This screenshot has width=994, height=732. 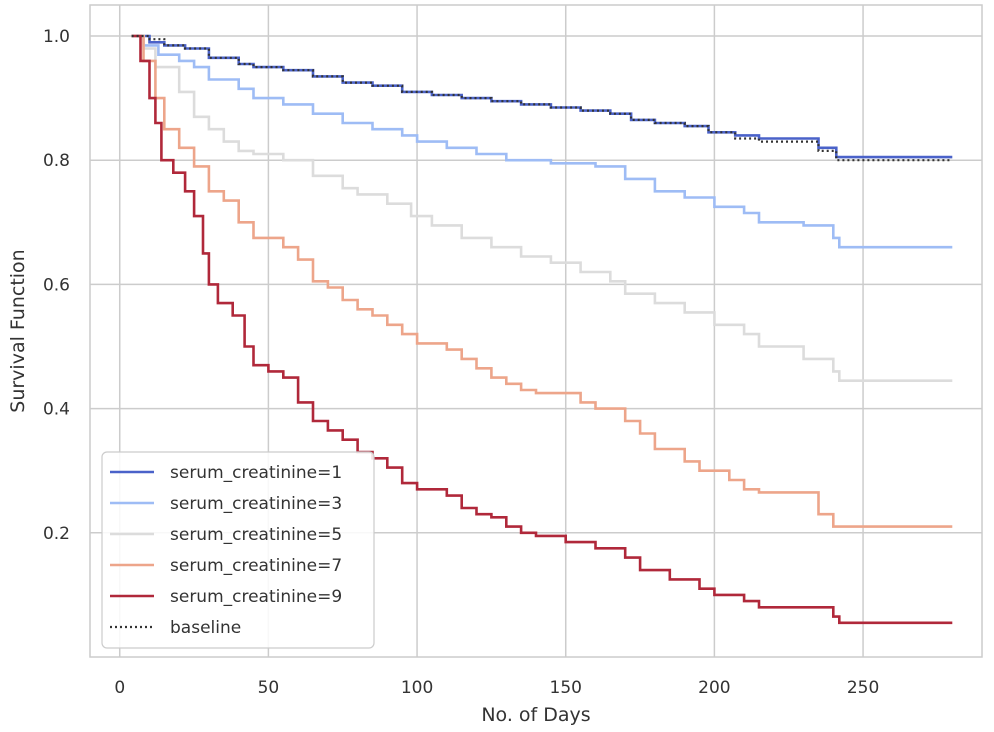 I want to click on x-tick-label: 50, so click(x=269, y=688).